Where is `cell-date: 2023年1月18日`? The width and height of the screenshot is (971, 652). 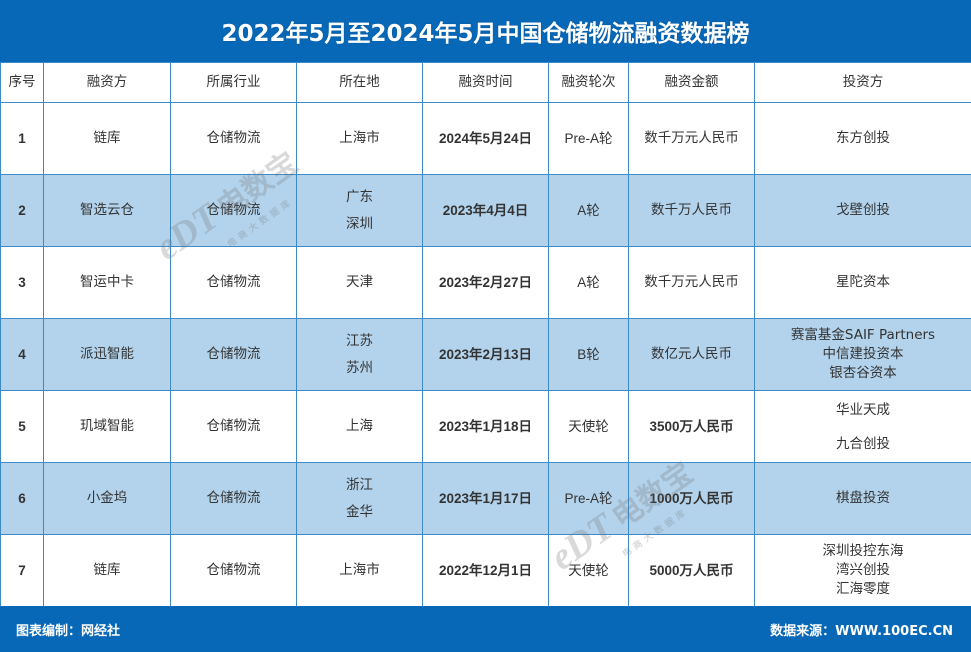
cell-date: 2023年1月18日 is located at coordinates (485, 426).